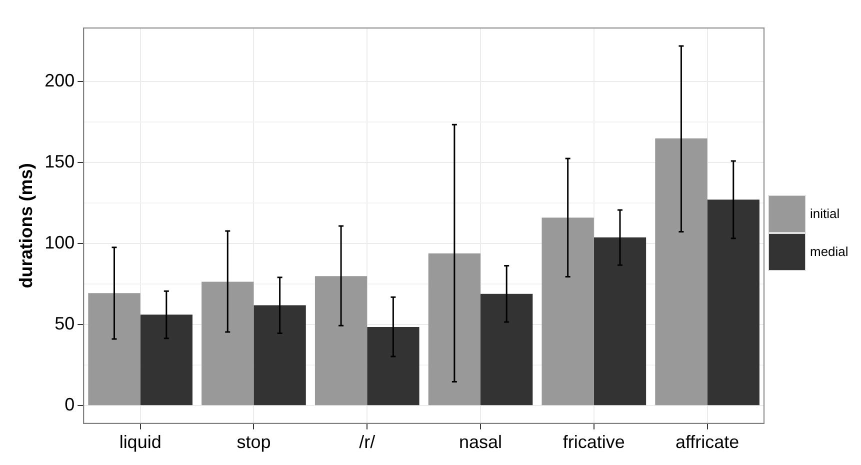 This screenshot has width=861, height=465. Describe the element at coordinates (367, 442) in the screenshot. I see `x-tick-label: /r/` at that location.